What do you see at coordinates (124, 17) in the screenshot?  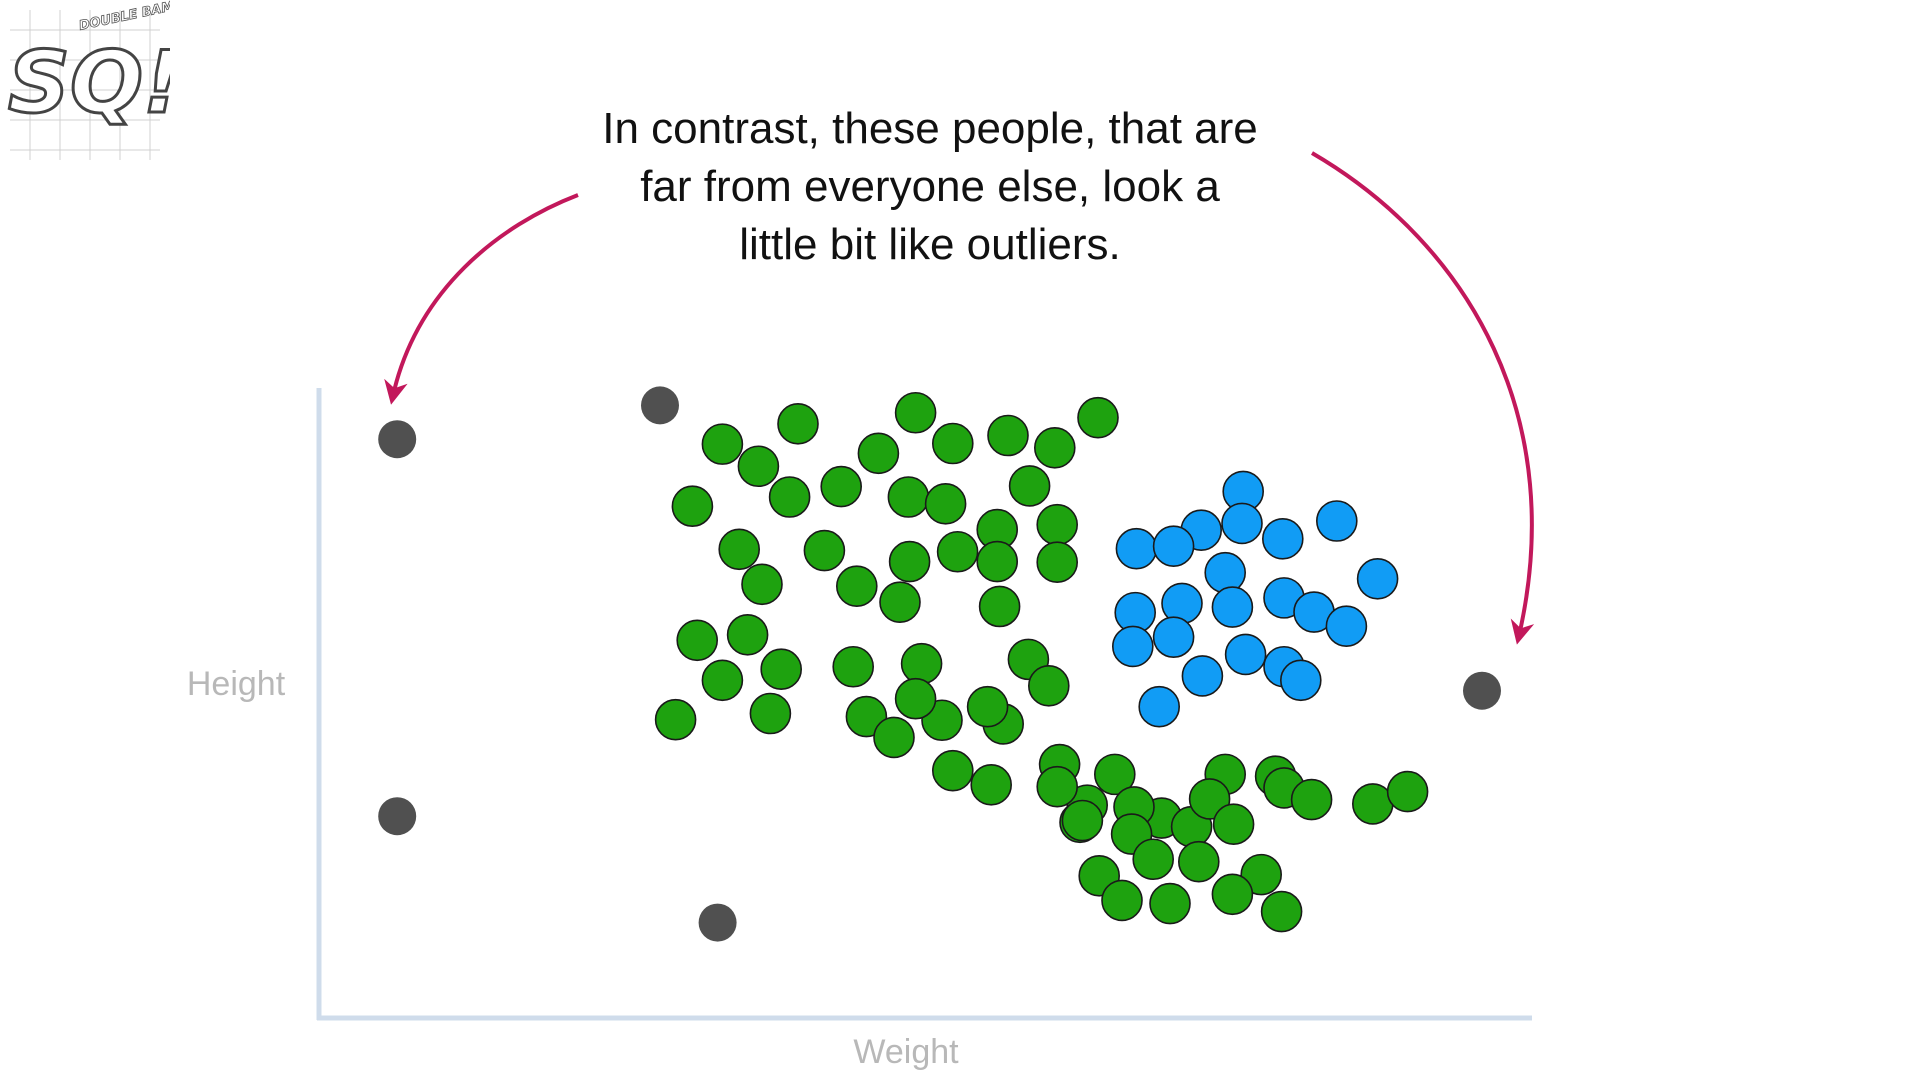 I see `logo-tagline: DOUBLE BAM!!!` at bounding box center [124, 17].